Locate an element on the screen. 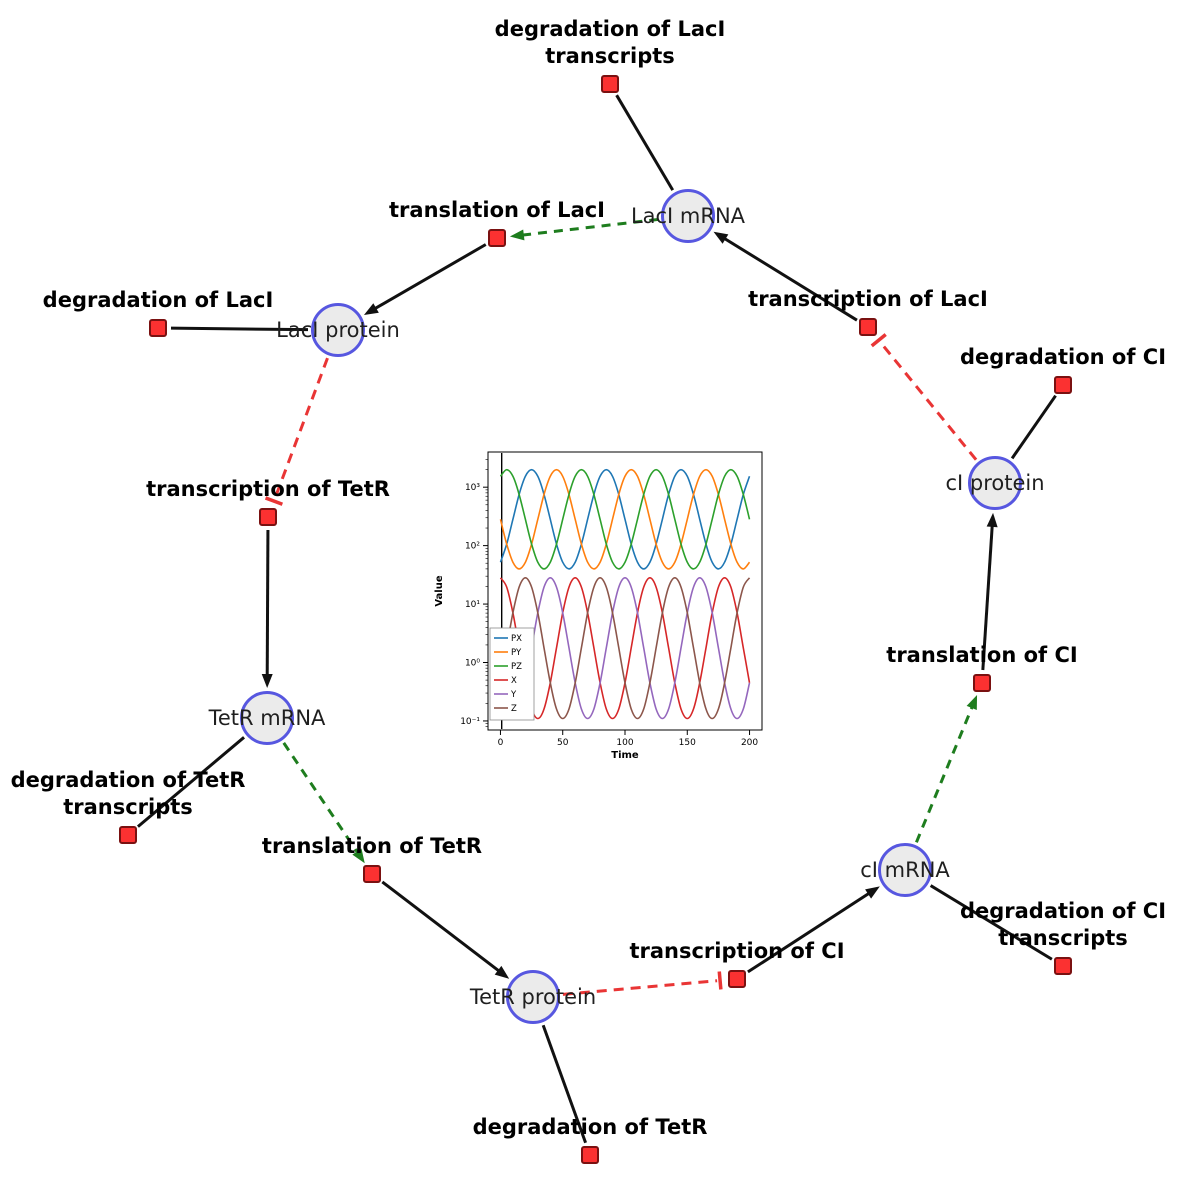 Image resolution: width=1189 pixels, height=1200 pixels. edge-translation-tetr-to-tetr-protein-arrowhead-icon is located at coordinates (502, 972).